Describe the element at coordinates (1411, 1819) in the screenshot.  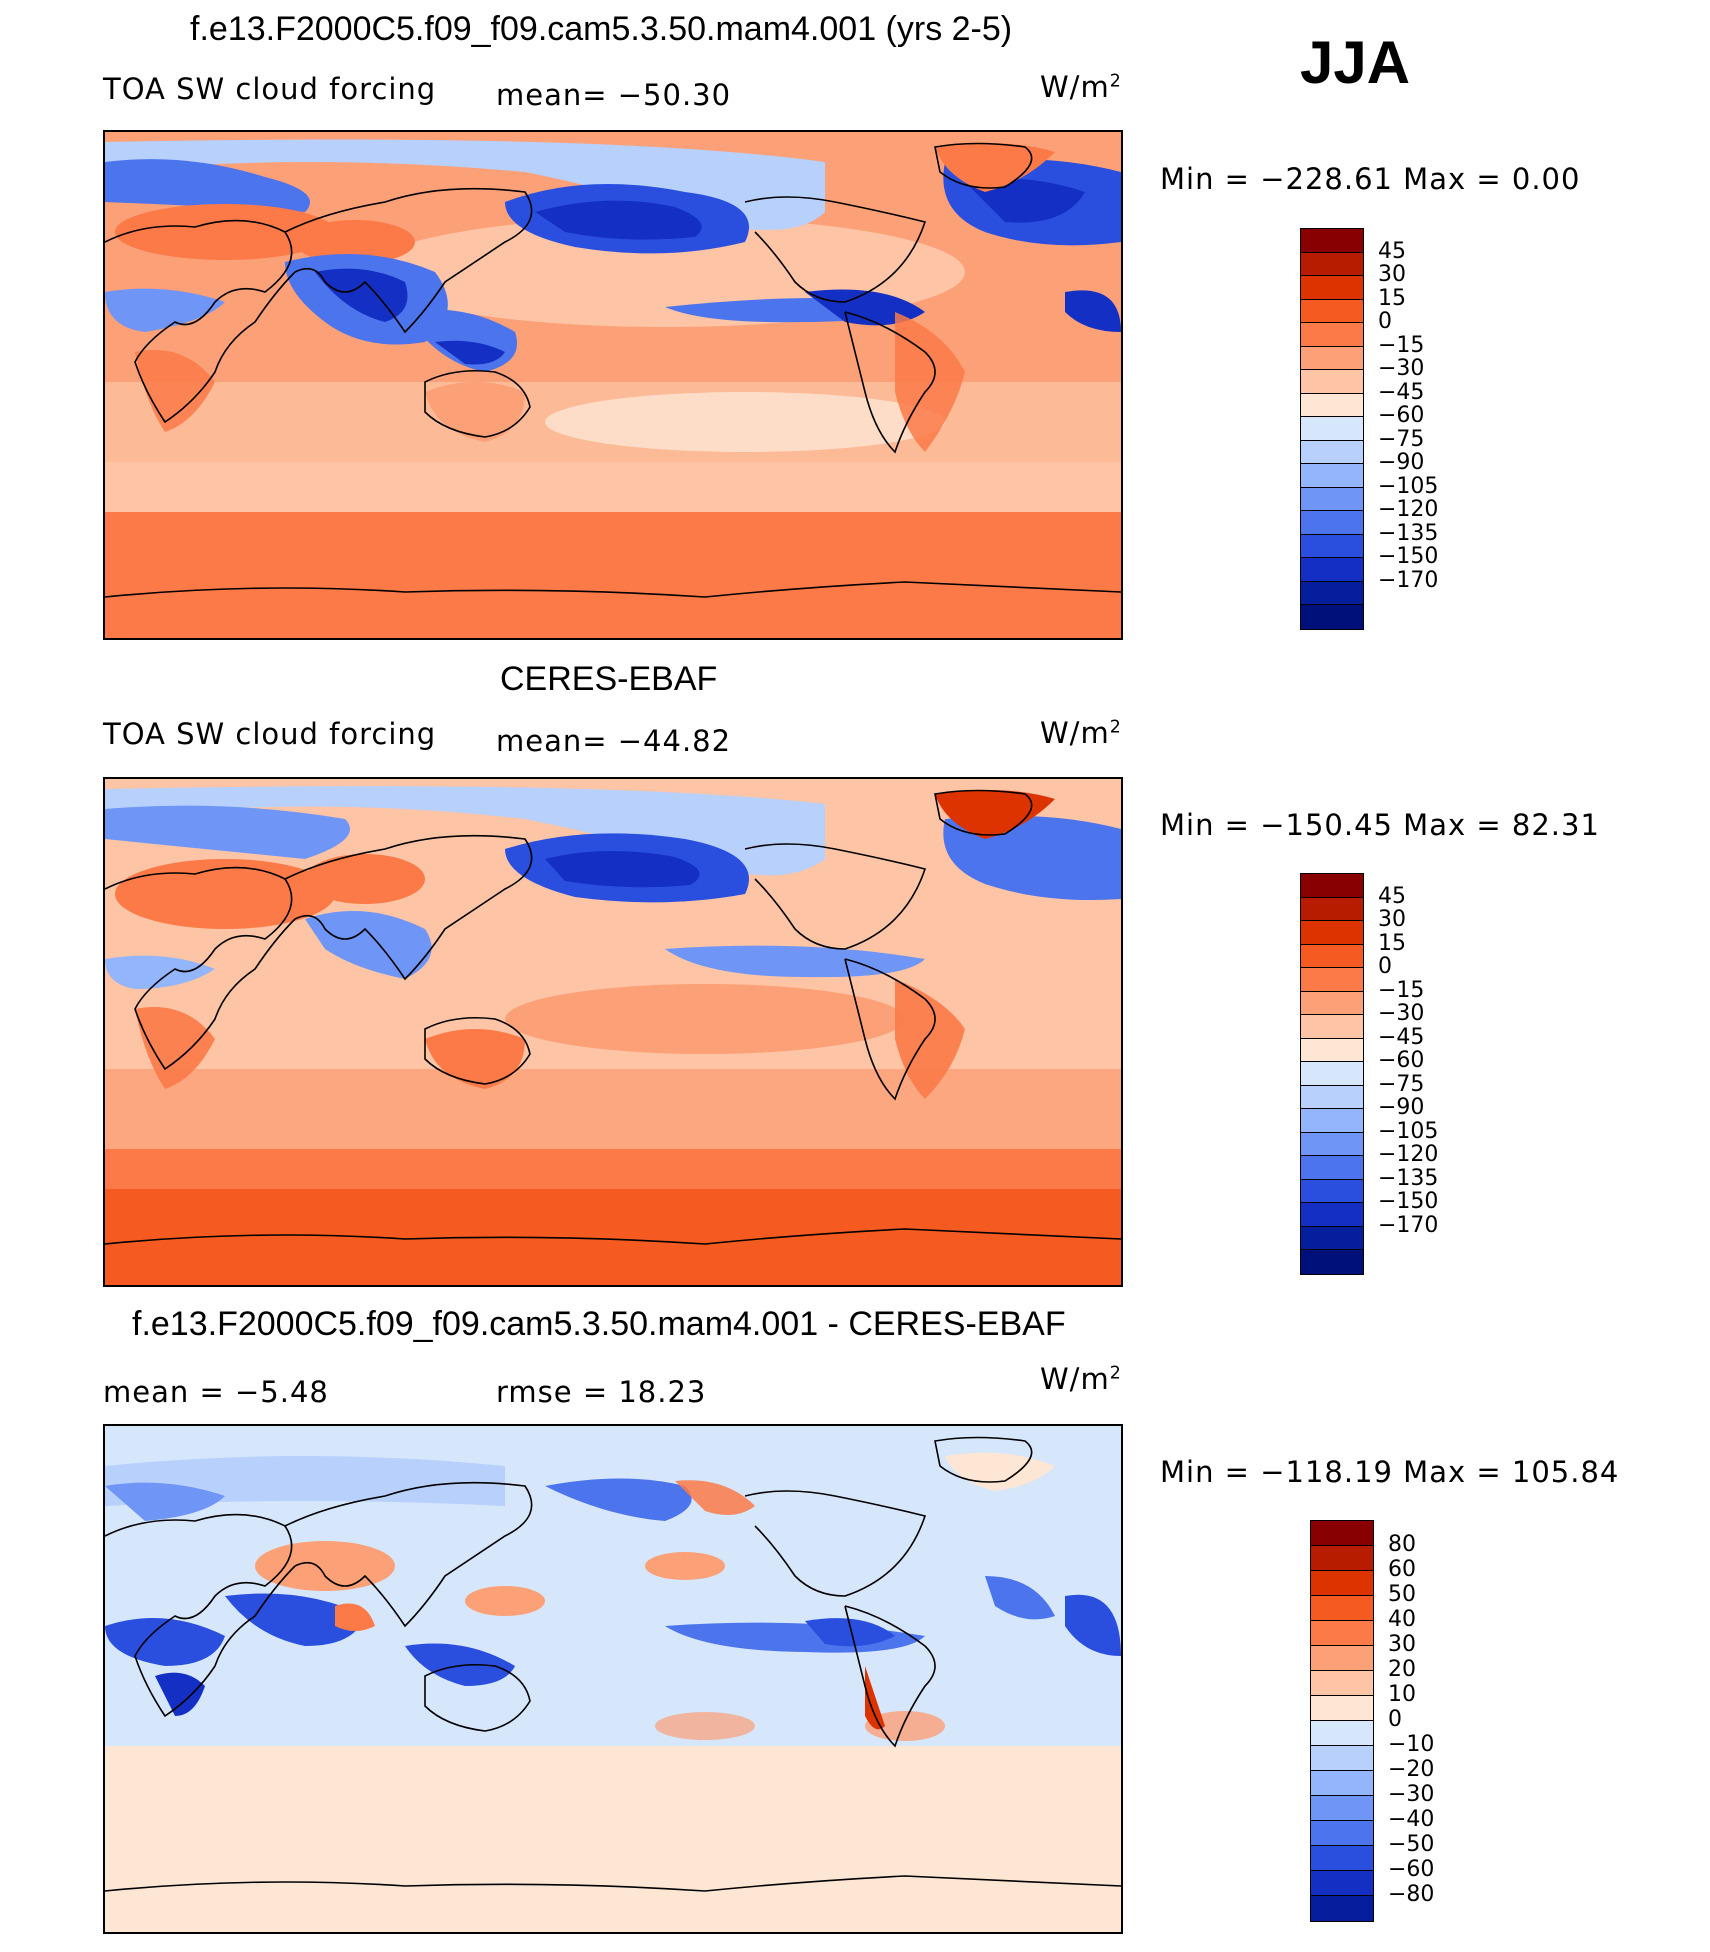
I see `colorbar-label: −40` at that location.